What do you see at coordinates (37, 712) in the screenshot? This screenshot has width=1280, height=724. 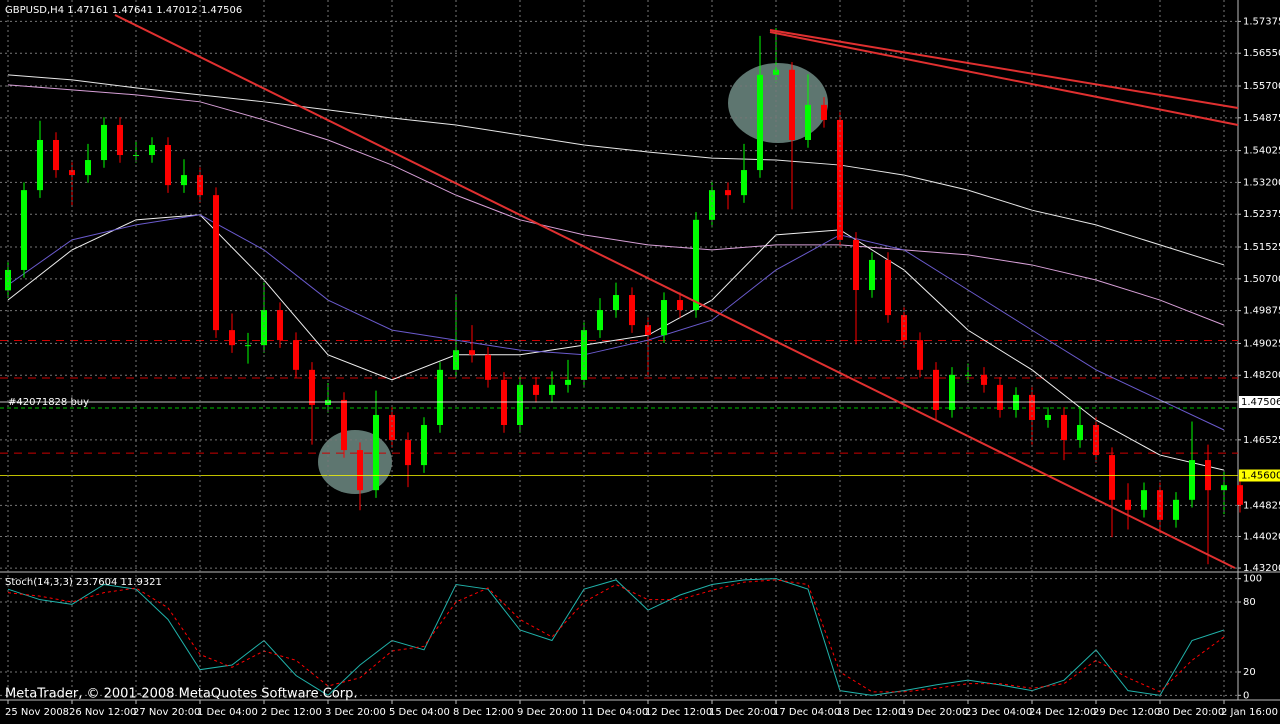 I see `x-tick-label: 25 Nov 2008` at bounding box center [37, 712].